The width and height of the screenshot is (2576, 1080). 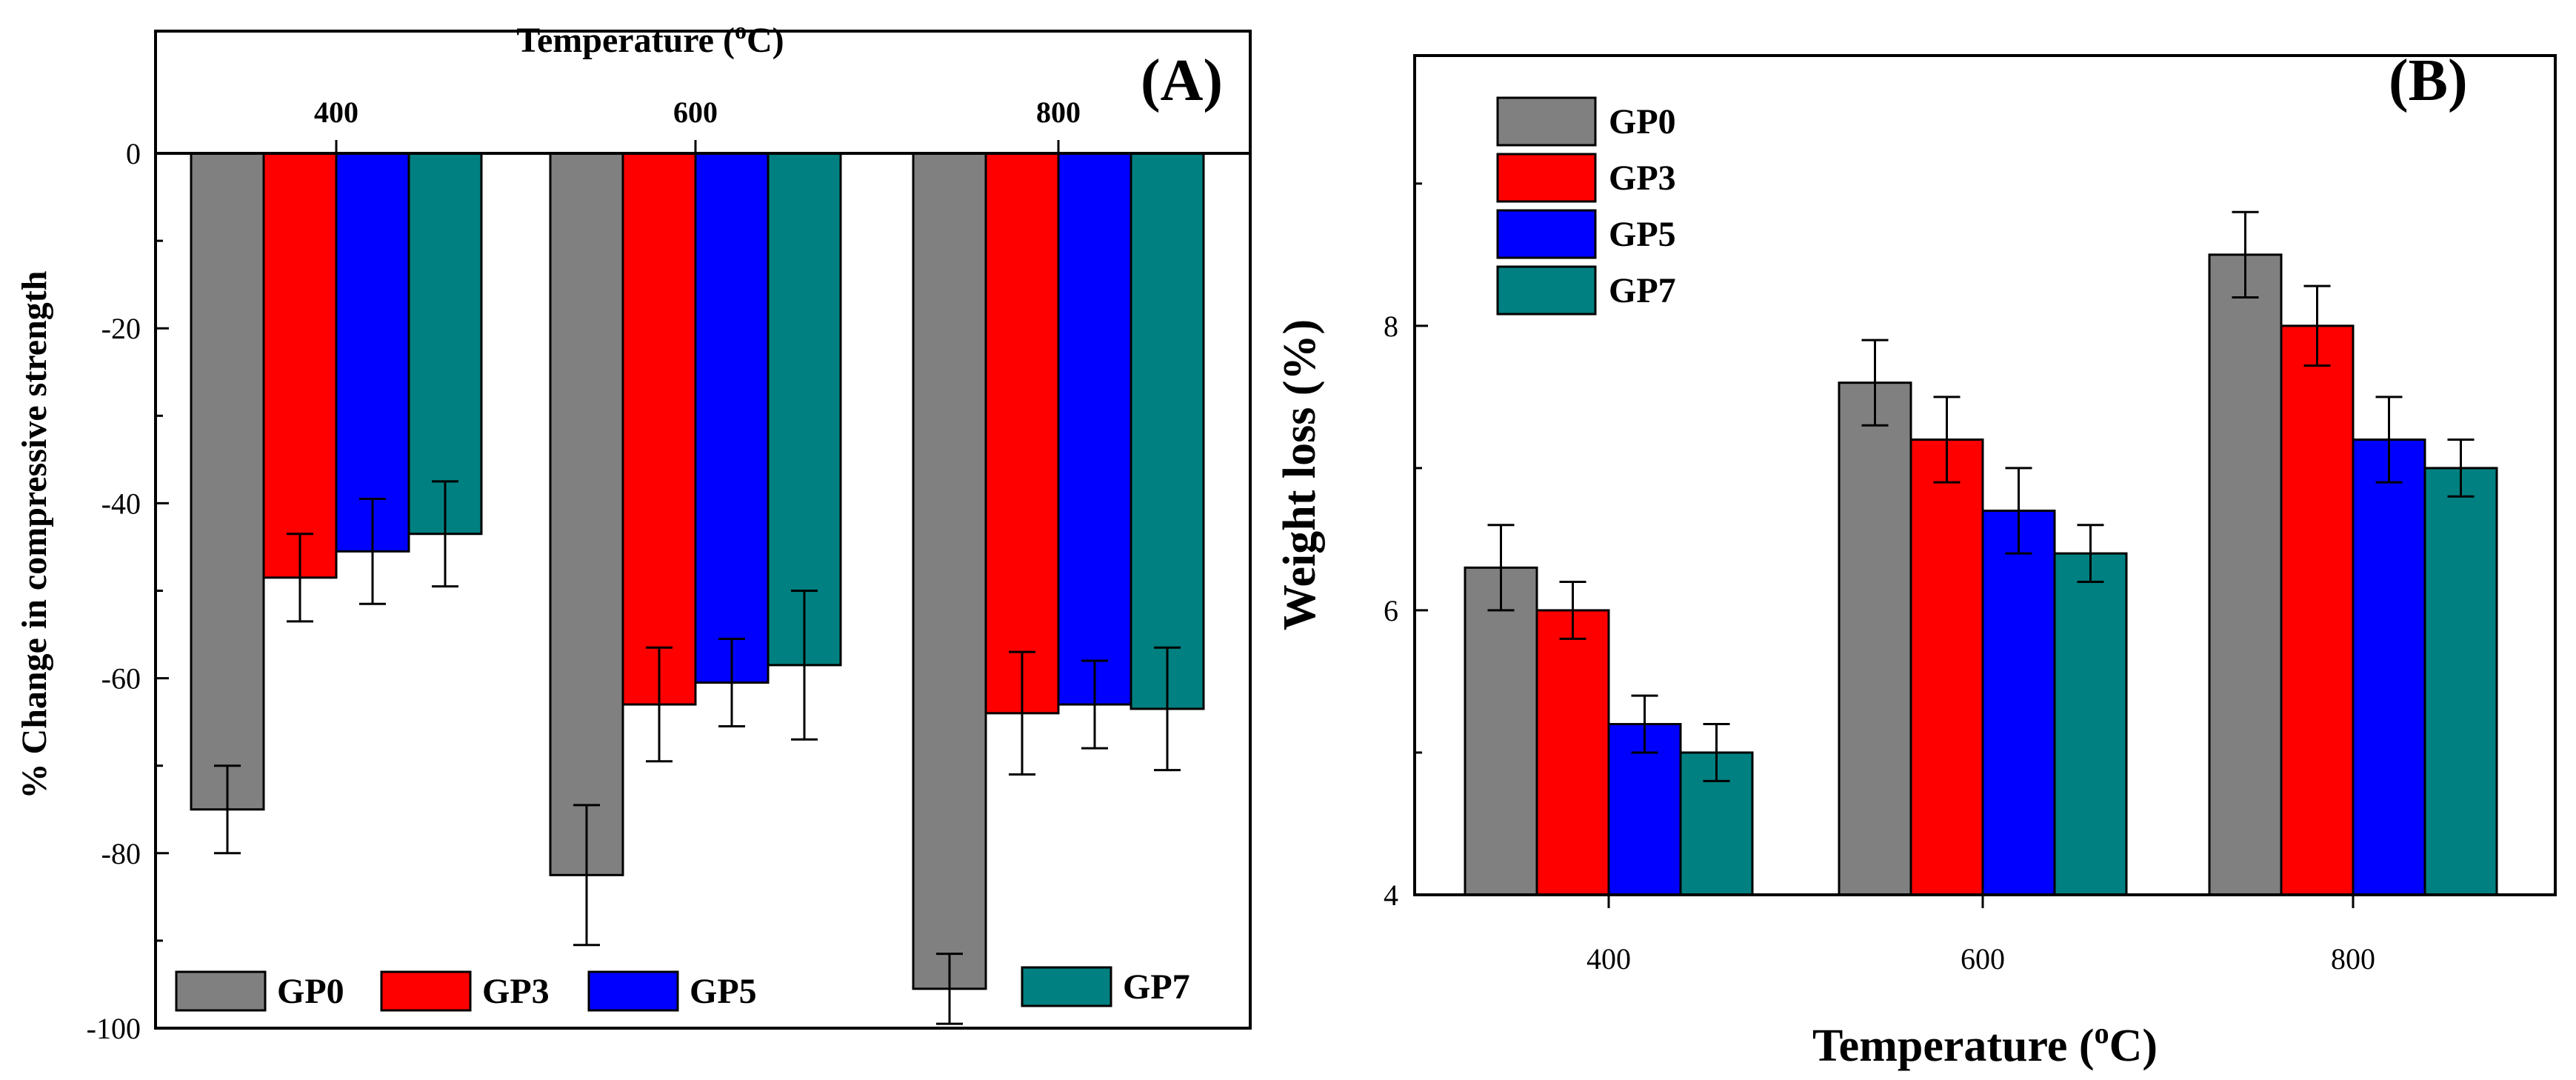 I want to click on panel-b-x-ticks: 400 600 800, so click(x=1980, y=936).